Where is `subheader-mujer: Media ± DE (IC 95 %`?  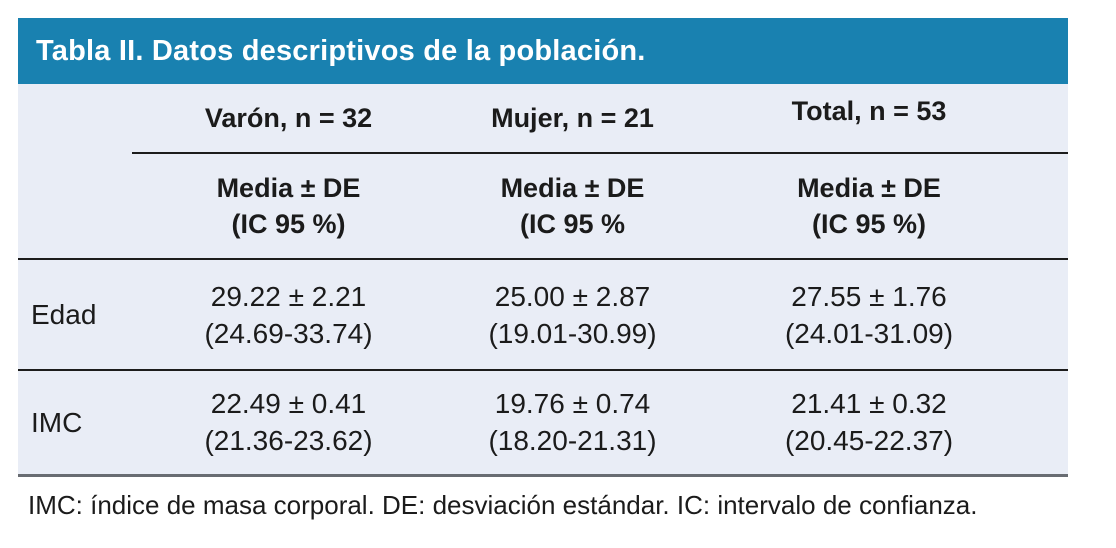
subheader-mujer: Media ± DE (IC 95 % is located at coordinates (572, 206).